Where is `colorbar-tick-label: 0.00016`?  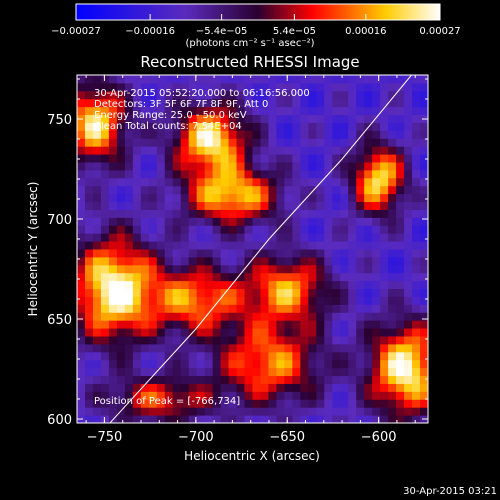
colorbar-tick-label: 0.00016 is located at coordinates (365, 31).